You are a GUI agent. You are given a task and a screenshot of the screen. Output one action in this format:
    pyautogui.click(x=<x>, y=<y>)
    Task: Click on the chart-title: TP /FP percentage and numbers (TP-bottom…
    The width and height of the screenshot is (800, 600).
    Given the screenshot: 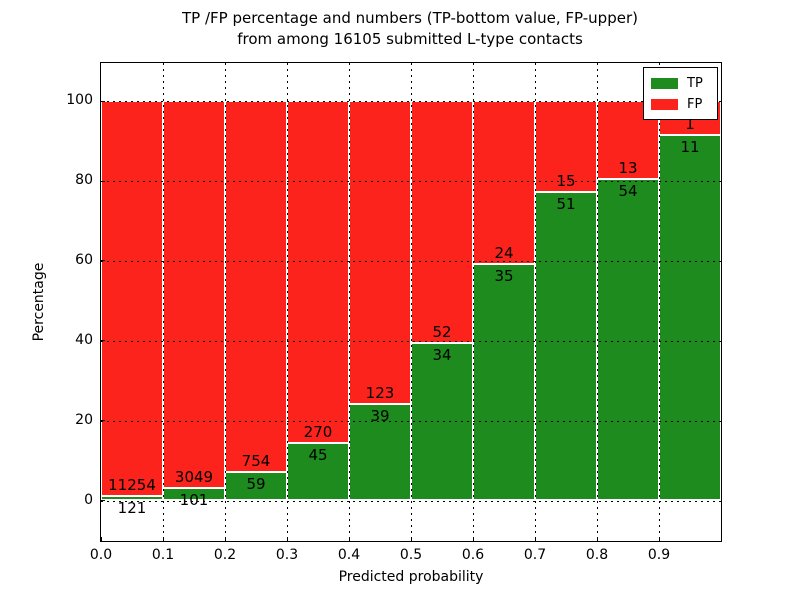 What is the action you would take?
    pyautogui.click(x=410, y=29)
    